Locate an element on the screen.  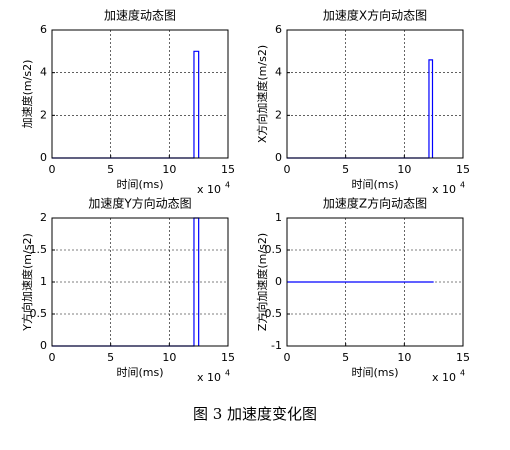
y-axis-label: X方向加速度(m/s2) is located at coordinates (262, 94).